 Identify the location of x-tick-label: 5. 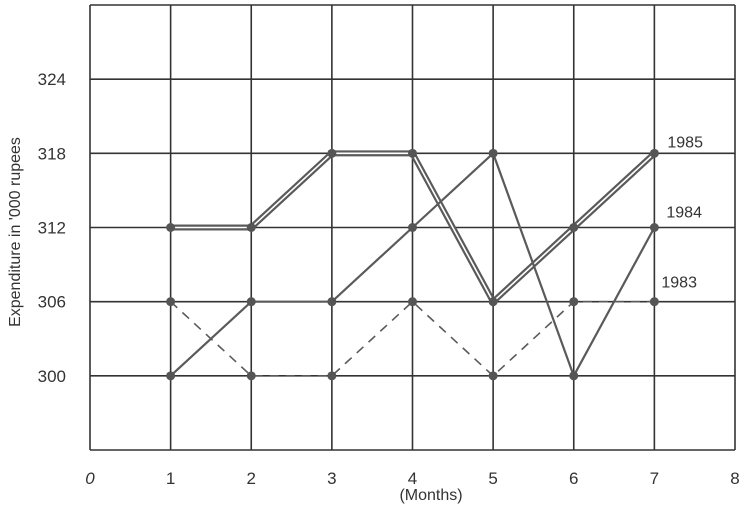
(492, 478).